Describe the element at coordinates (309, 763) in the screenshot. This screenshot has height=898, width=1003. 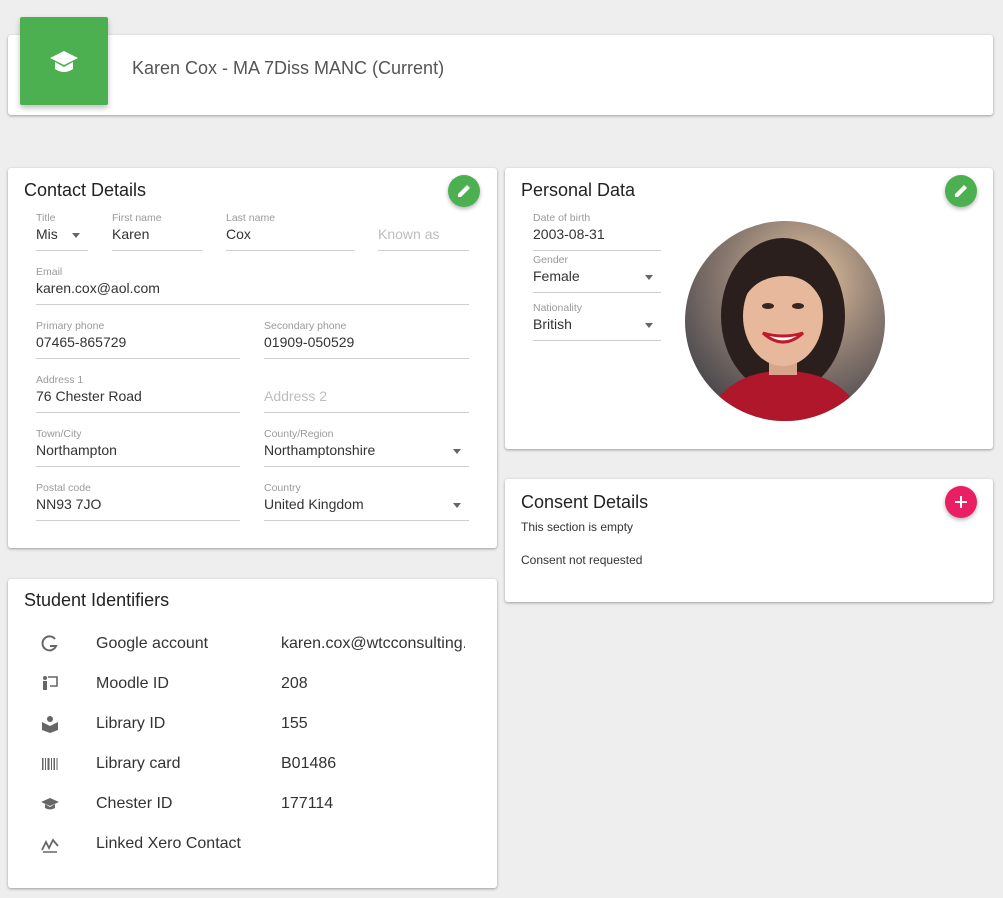
I see `identifier-value: B01486` at that location.